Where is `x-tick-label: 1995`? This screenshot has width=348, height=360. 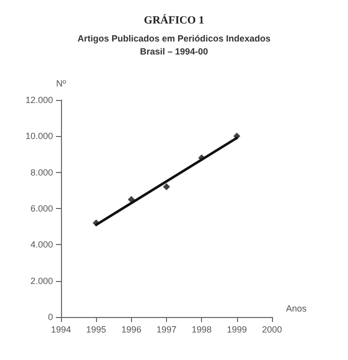 x-tick-label: 1995 is located at coordinates (96, 329).